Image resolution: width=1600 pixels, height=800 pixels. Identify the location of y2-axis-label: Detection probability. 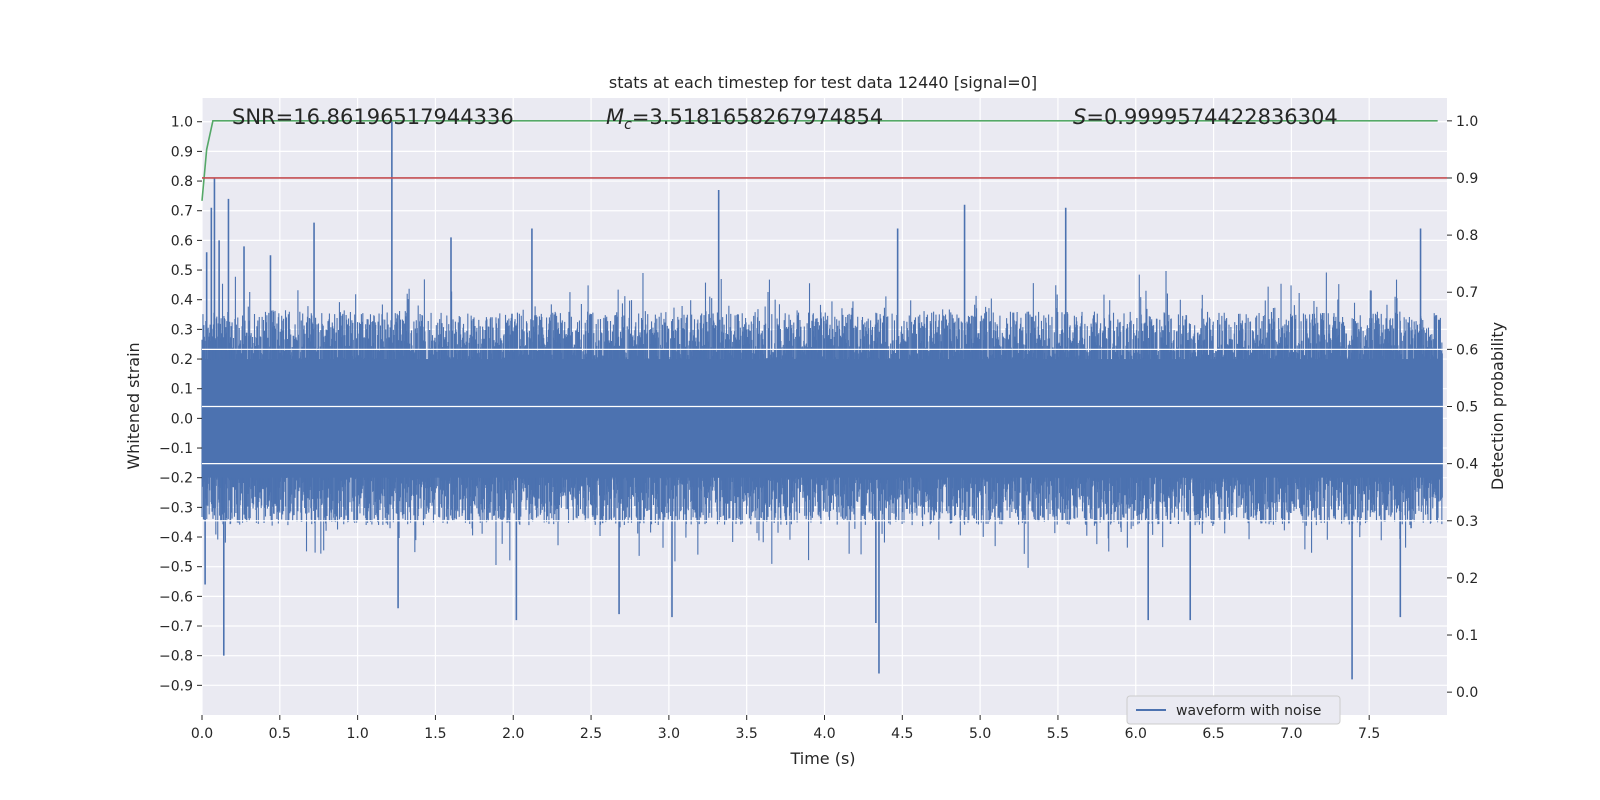
(1497, 406).